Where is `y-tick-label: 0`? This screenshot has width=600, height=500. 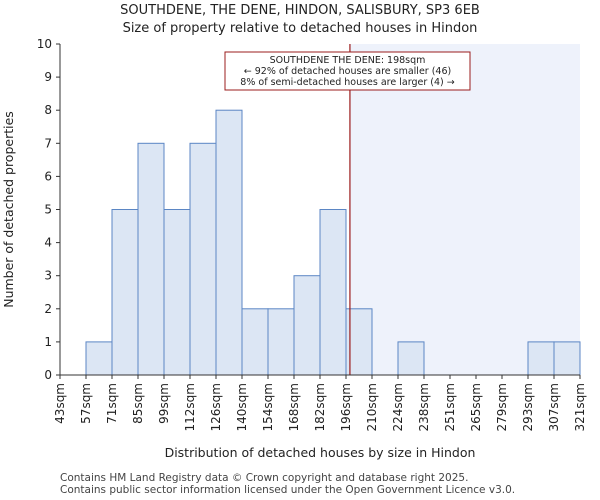 y-tick-label: 0 is located at coordinates (48, 375).